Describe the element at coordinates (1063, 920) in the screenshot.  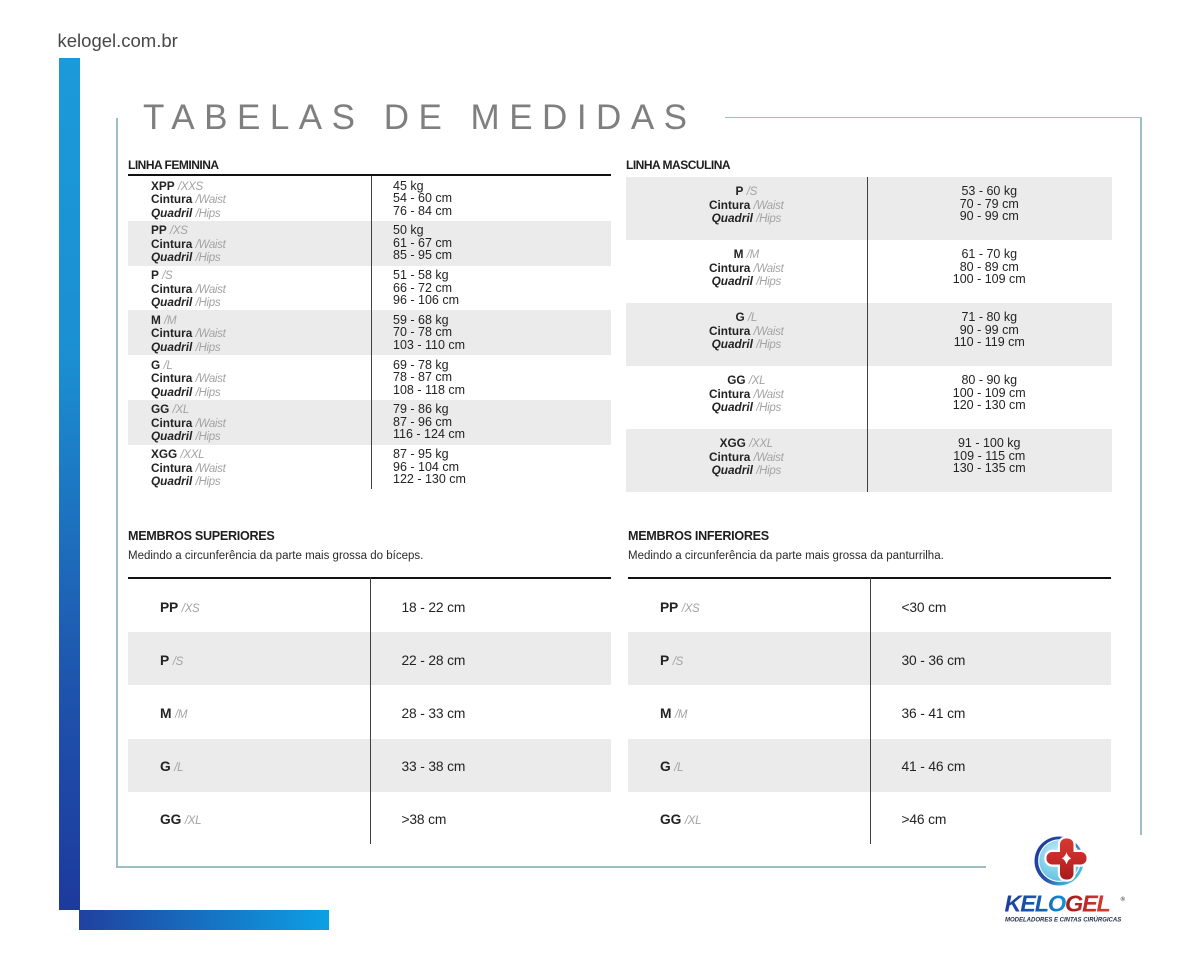
I see `svg-text:MODELADORES E CINTAS CIRÚRGICA: MODELADORES E CINTAS CIRÚRGICAS` at that location.